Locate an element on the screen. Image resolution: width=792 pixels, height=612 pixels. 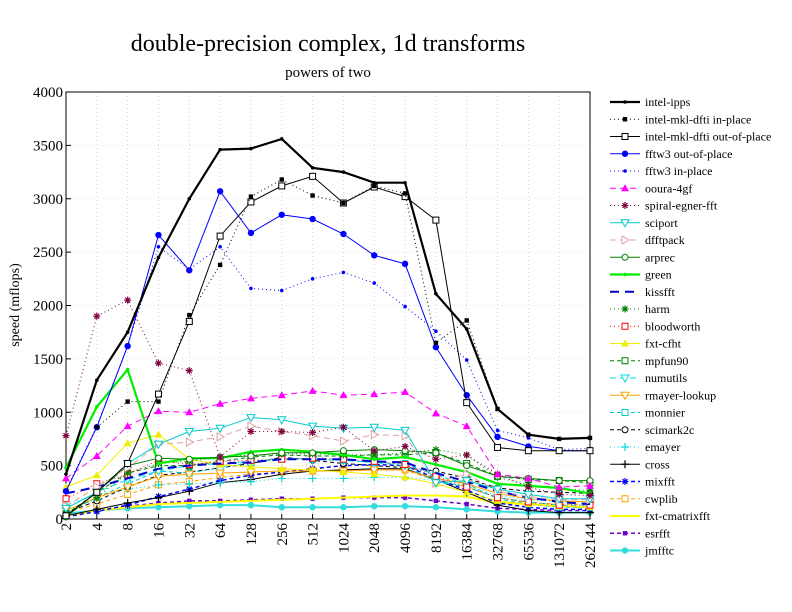
series-line-emayer is located at coordinates (327, 490).